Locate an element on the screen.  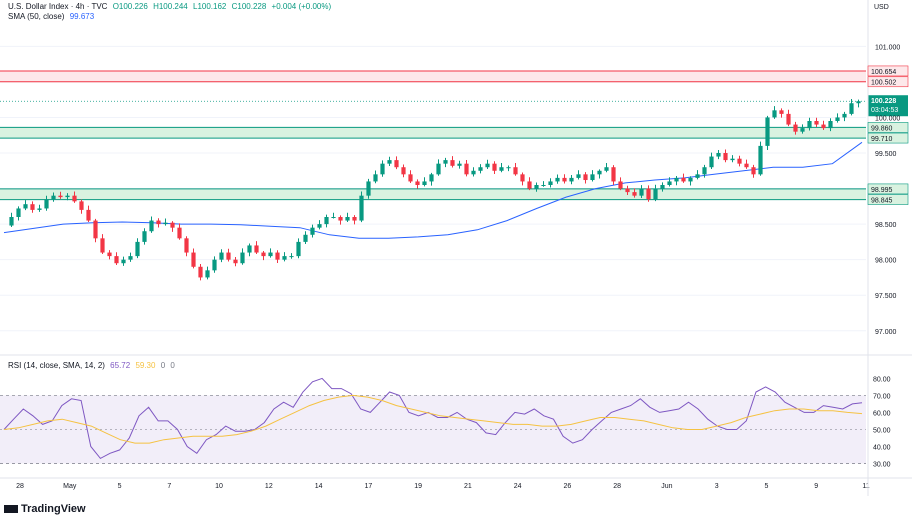
sma-label: SMA (50, close) is located at coordinates (36, 16).